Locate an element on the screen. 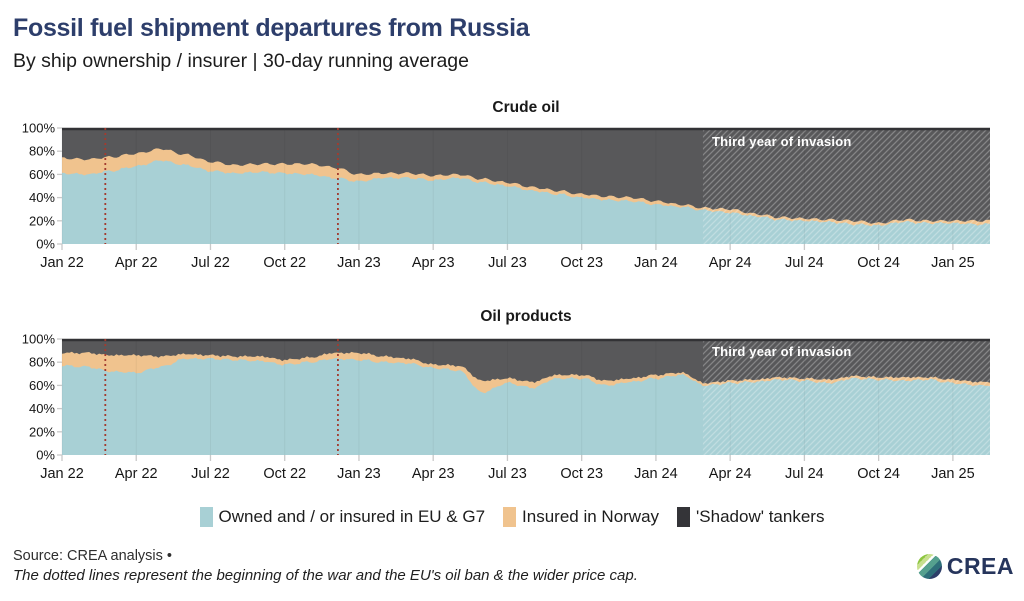  legend-item-eu-g7: Owned and / or insured in EU & G7 is located at coordinates (342, 517).